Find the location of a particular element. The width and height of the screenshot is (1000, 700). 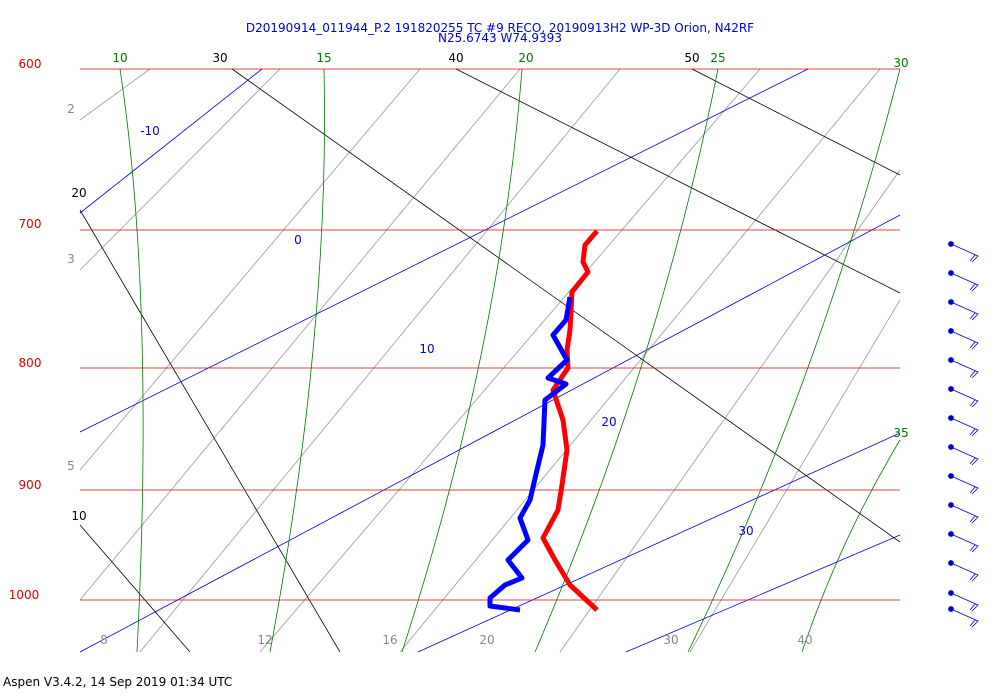

moist-label: 15 is located at coordinates (323, 58).